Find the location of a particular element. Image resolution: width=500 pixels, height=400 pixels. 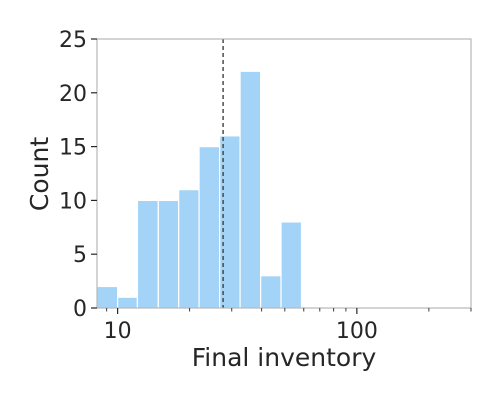

y-tick-label-1: 5 is located at coordinates (80, 255).